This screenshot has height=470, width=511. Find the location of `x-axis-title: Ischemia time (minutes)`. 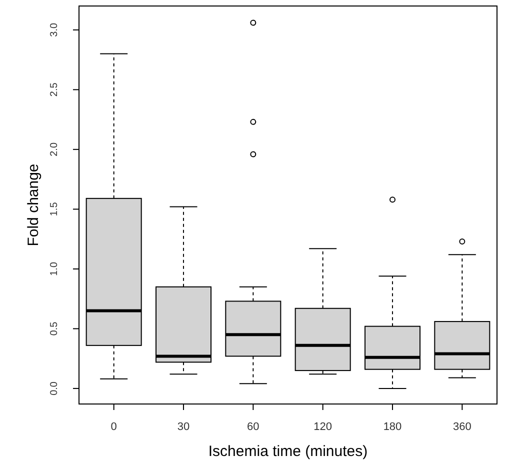

x-axis-title: Ischemia time (minutes) is located at coordinates (288, 451).